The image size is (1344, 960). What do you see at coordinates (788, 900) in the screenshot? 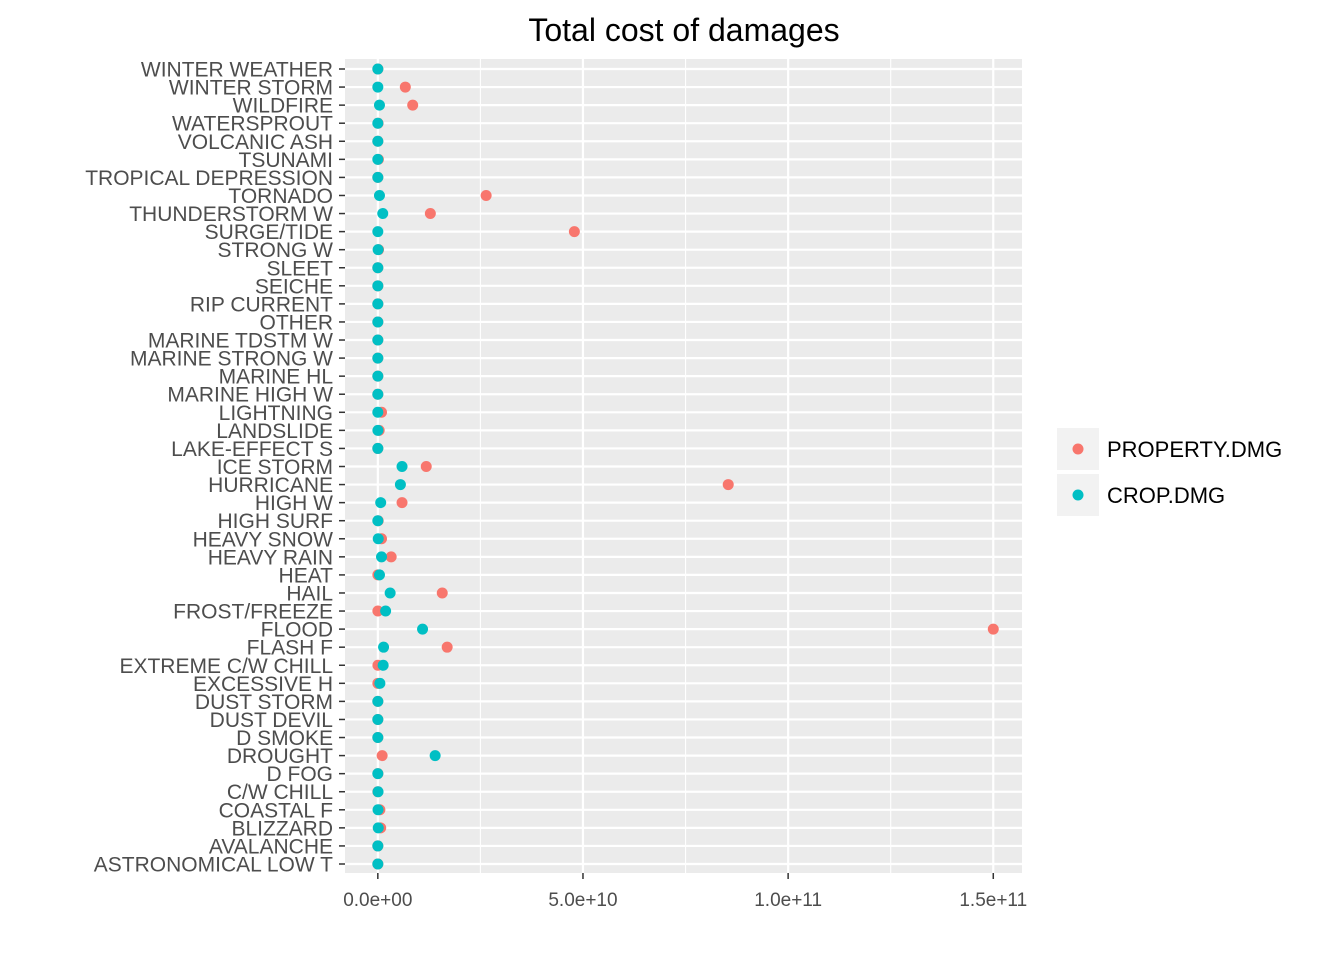
I see `x-tick-label: 1.0e+11` at bounding box center [788, 900].